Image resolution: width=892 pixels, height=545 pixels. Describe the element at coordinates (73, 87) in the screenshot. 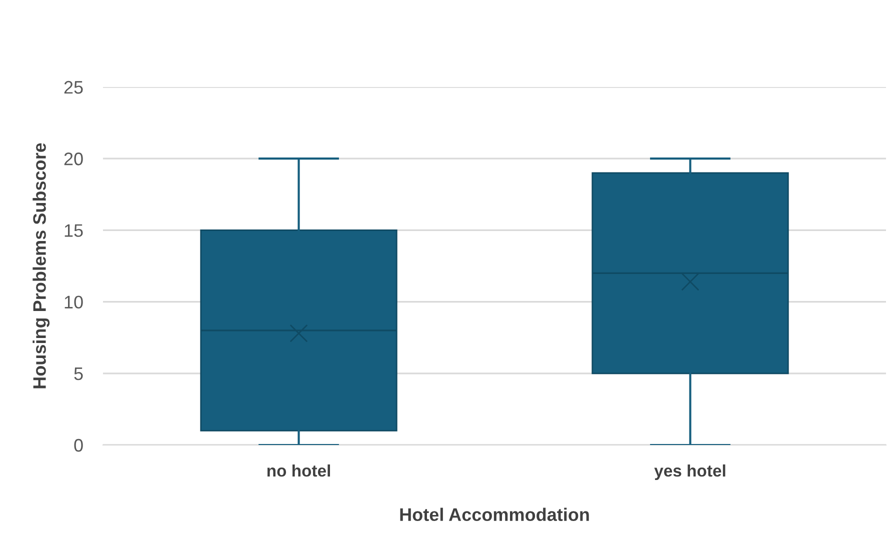

I see `y-tick-label: 25` at that location.